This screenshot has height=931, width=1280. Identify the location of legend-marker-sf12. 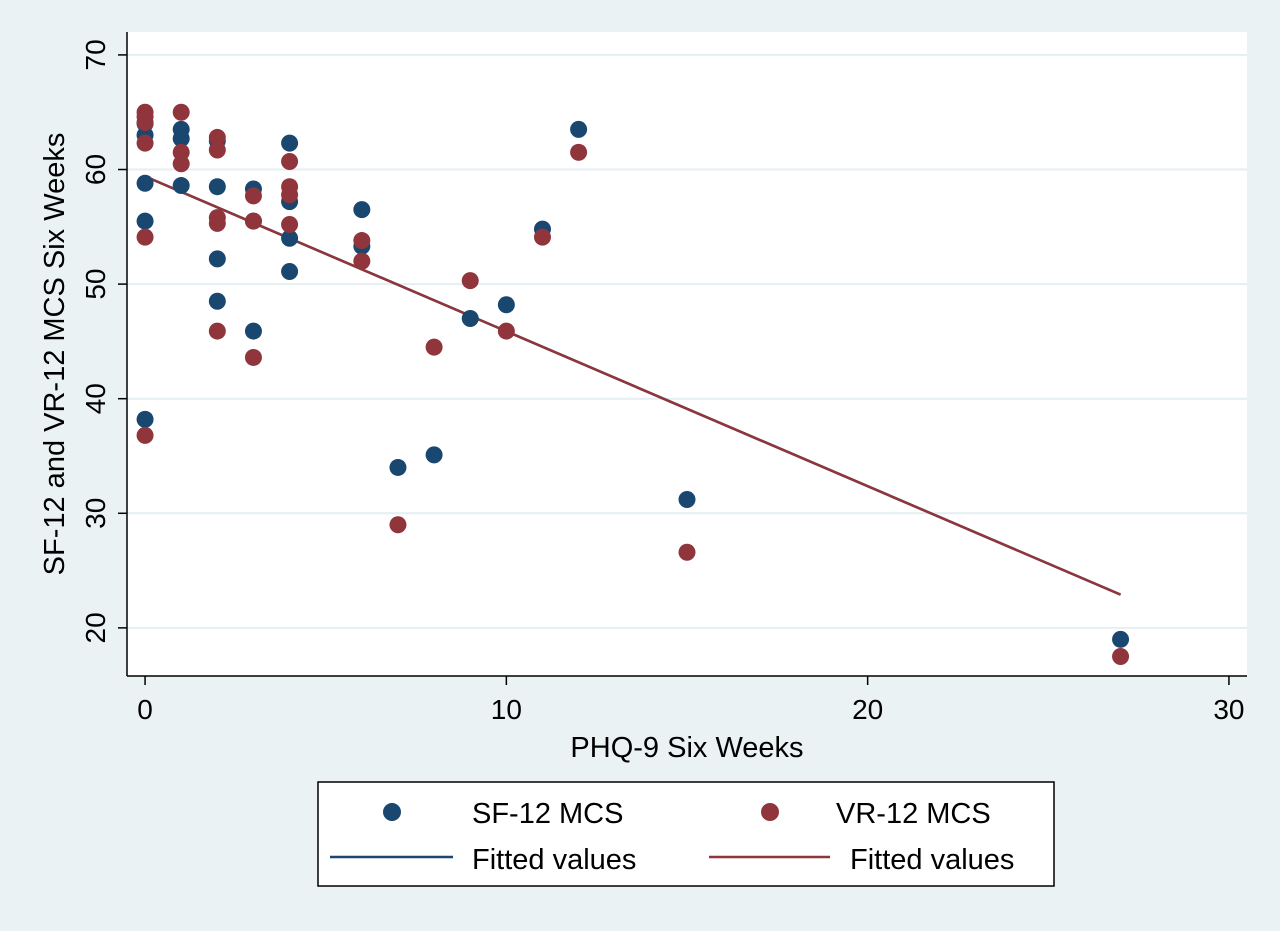
(392, 812).